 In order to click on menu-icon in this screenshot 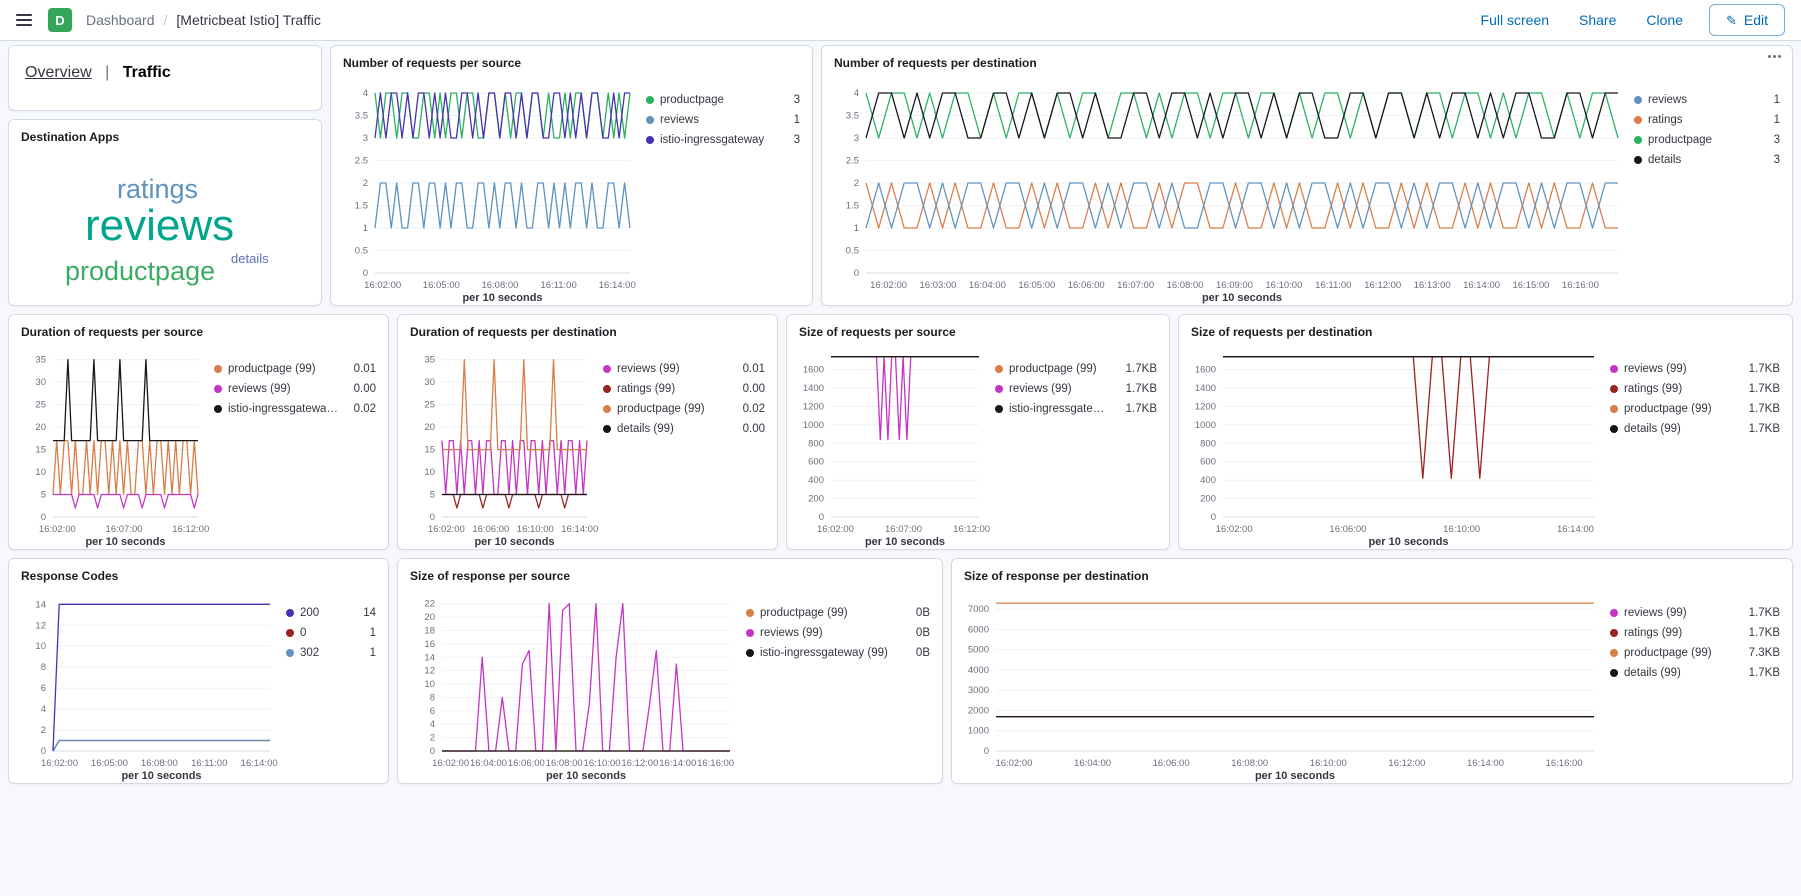, I will do `click(24, 20)`.